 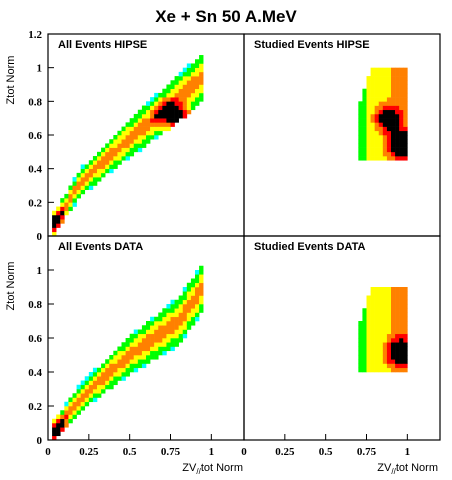 I want to click on x-axis-label-left: ZV//tot Norm, so click(x=212, y=469).